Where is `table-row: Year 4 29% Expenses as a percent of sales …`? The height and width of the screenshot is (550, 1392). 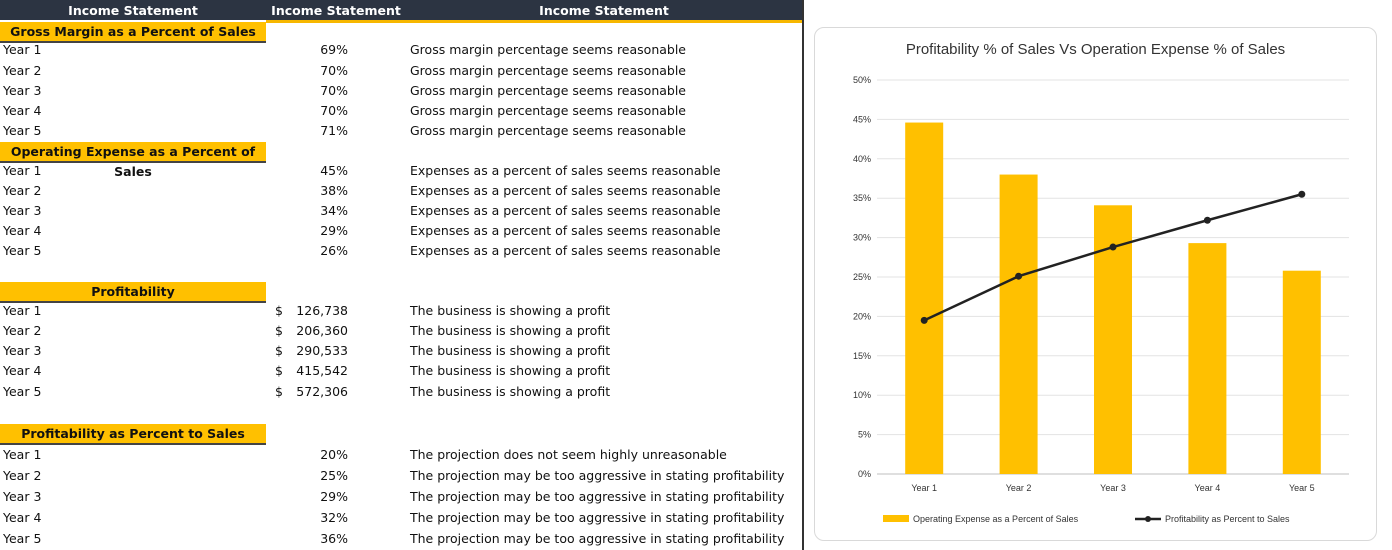
table-row: Year 4 29% Expenses as a percent of sales … is located at coordinates (400, 231).